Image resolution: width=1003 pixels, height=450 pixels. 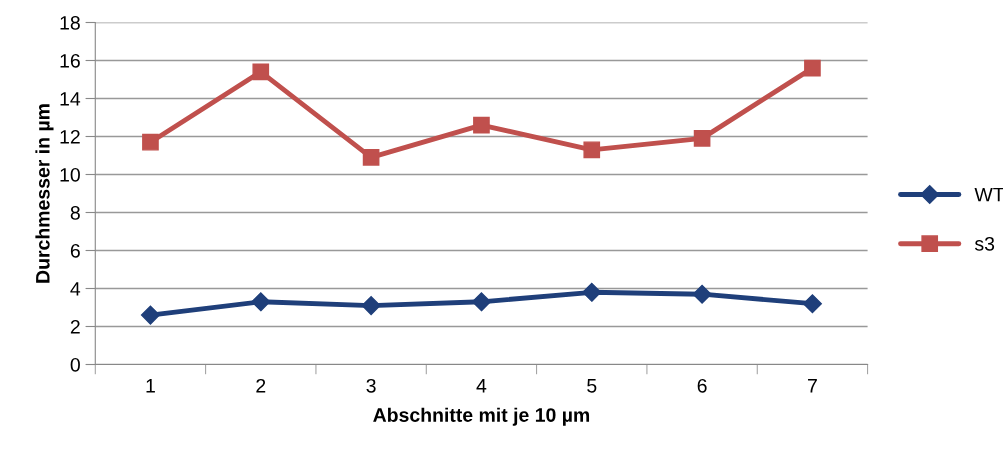 I want to click on x-tick-label: 4, so click(x=481, y=386).